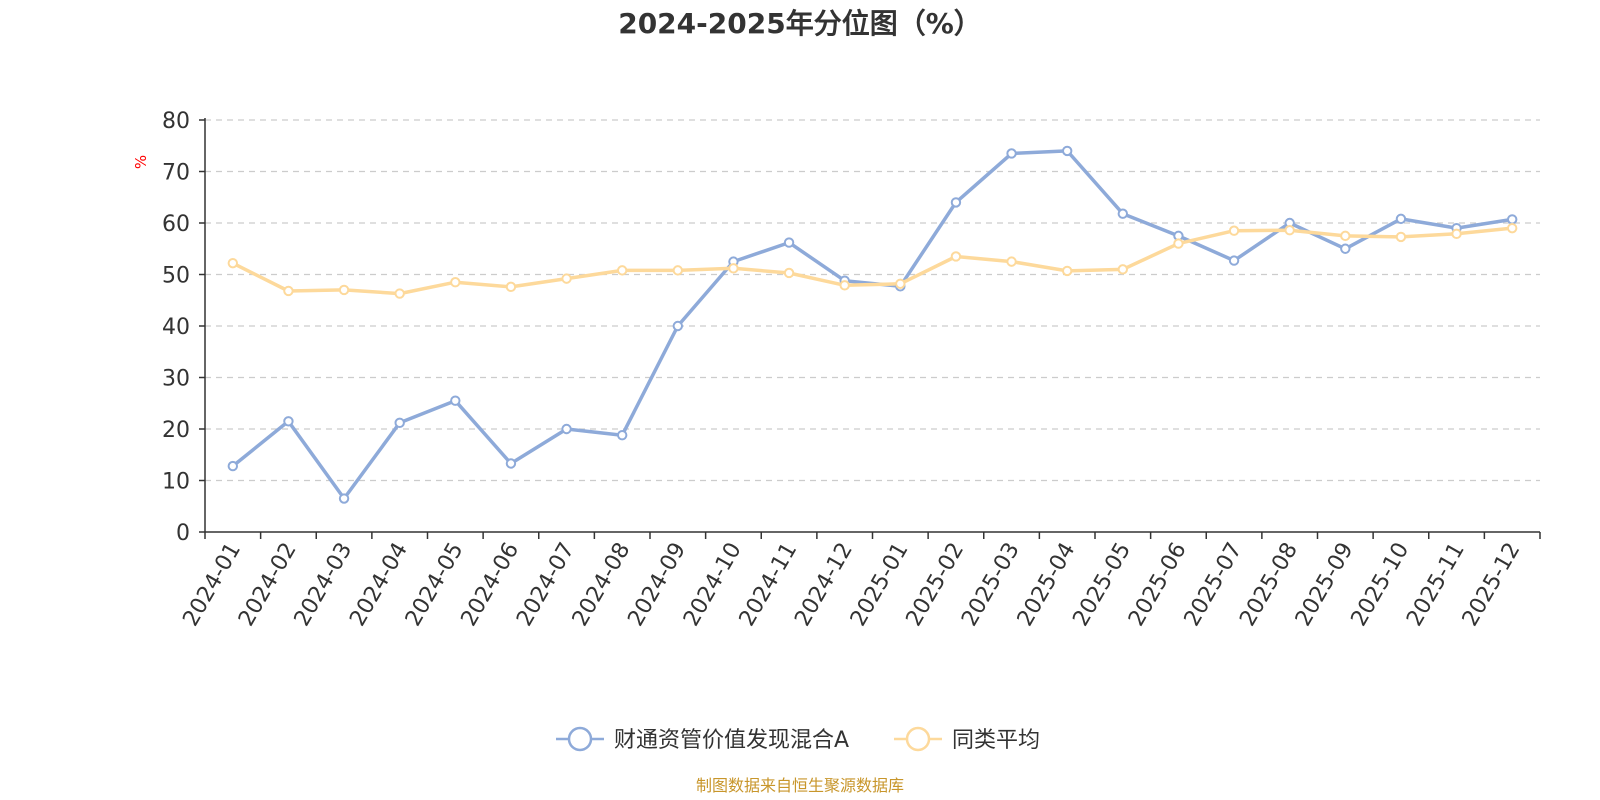 This screenshot has height=800, width=1600. Describe the element at coordinates (176, 173) in the screenshot. I see `y-tick-label: 70` at that location.